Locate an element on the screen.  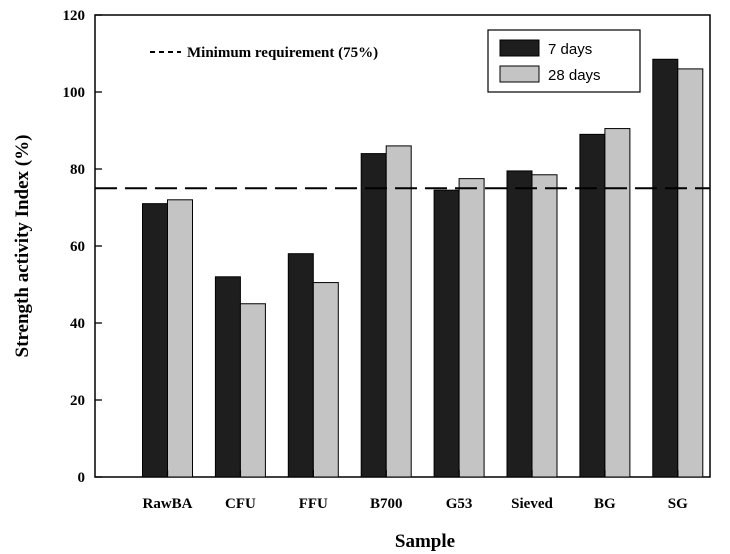
bar-sg-7-days is located at coordinates (665, 268).